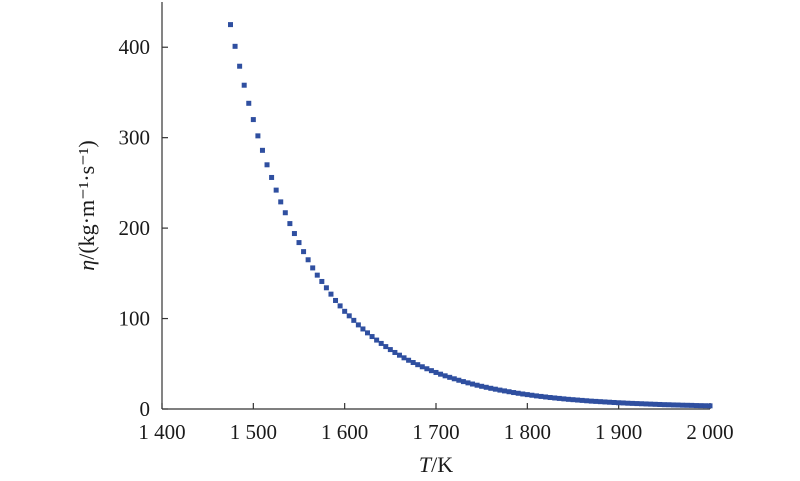 Image resolution: width=800 pixels, height=481 pixels. What do you see at coordinates (135, 228) in the screenshot?
I see `y-tick-label: 200` at bounding box center [135, 228].